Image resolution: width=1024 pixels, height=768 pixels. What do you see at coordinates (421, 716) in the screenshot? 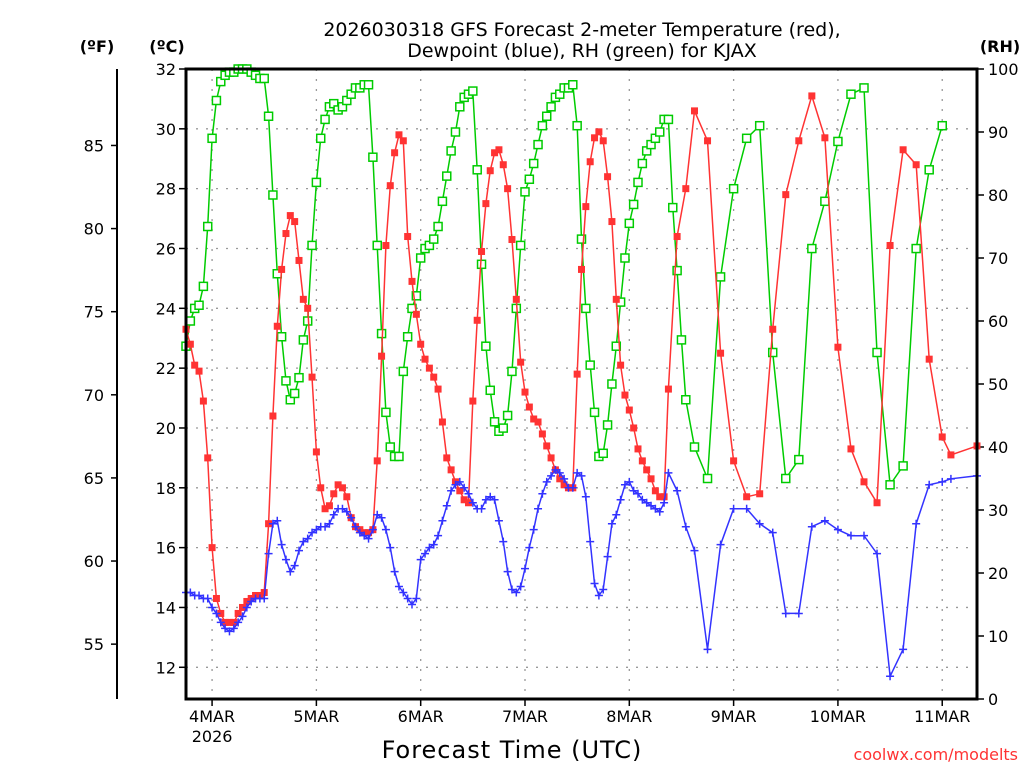
I see `x-tick-label: 6MAR` at bounding box center [421, 716].